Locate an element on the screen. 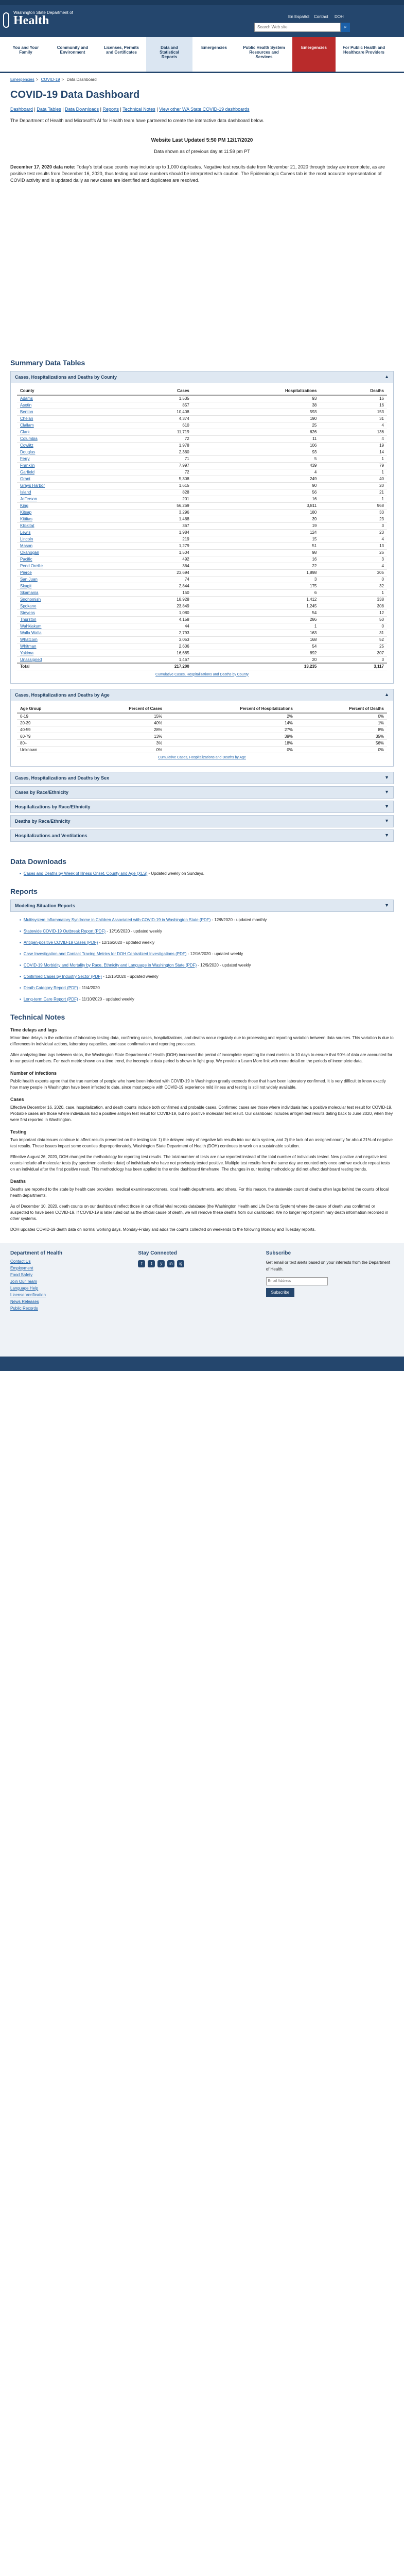 The width and height of the screenshot is (404, 2576). report-link: Death Category Report (PDF) is located at coordinates (50, 988).